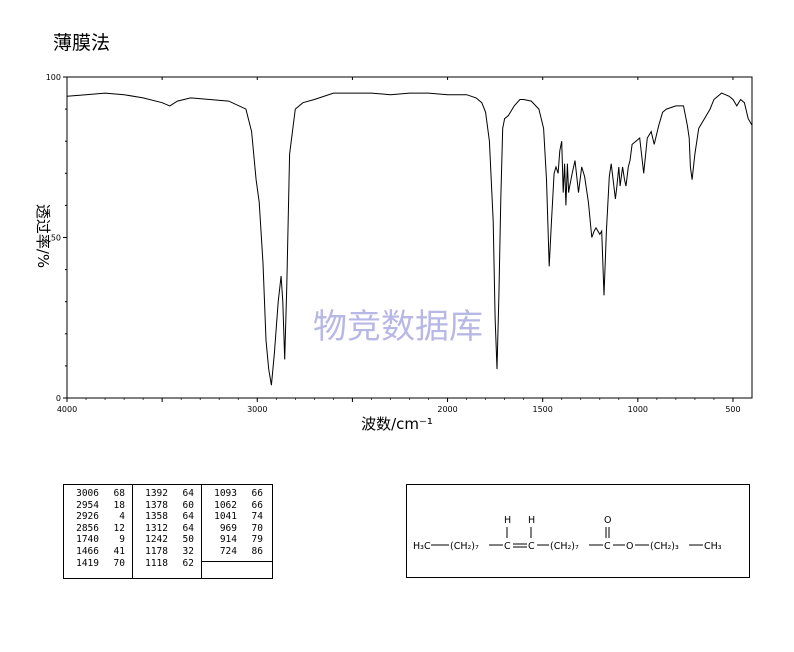 The image size is (794, 652). What do you see at coordinates (228, 528) in the screenshot?
I see `peak-wavenumber: 969` at bounding box center [228, 528].